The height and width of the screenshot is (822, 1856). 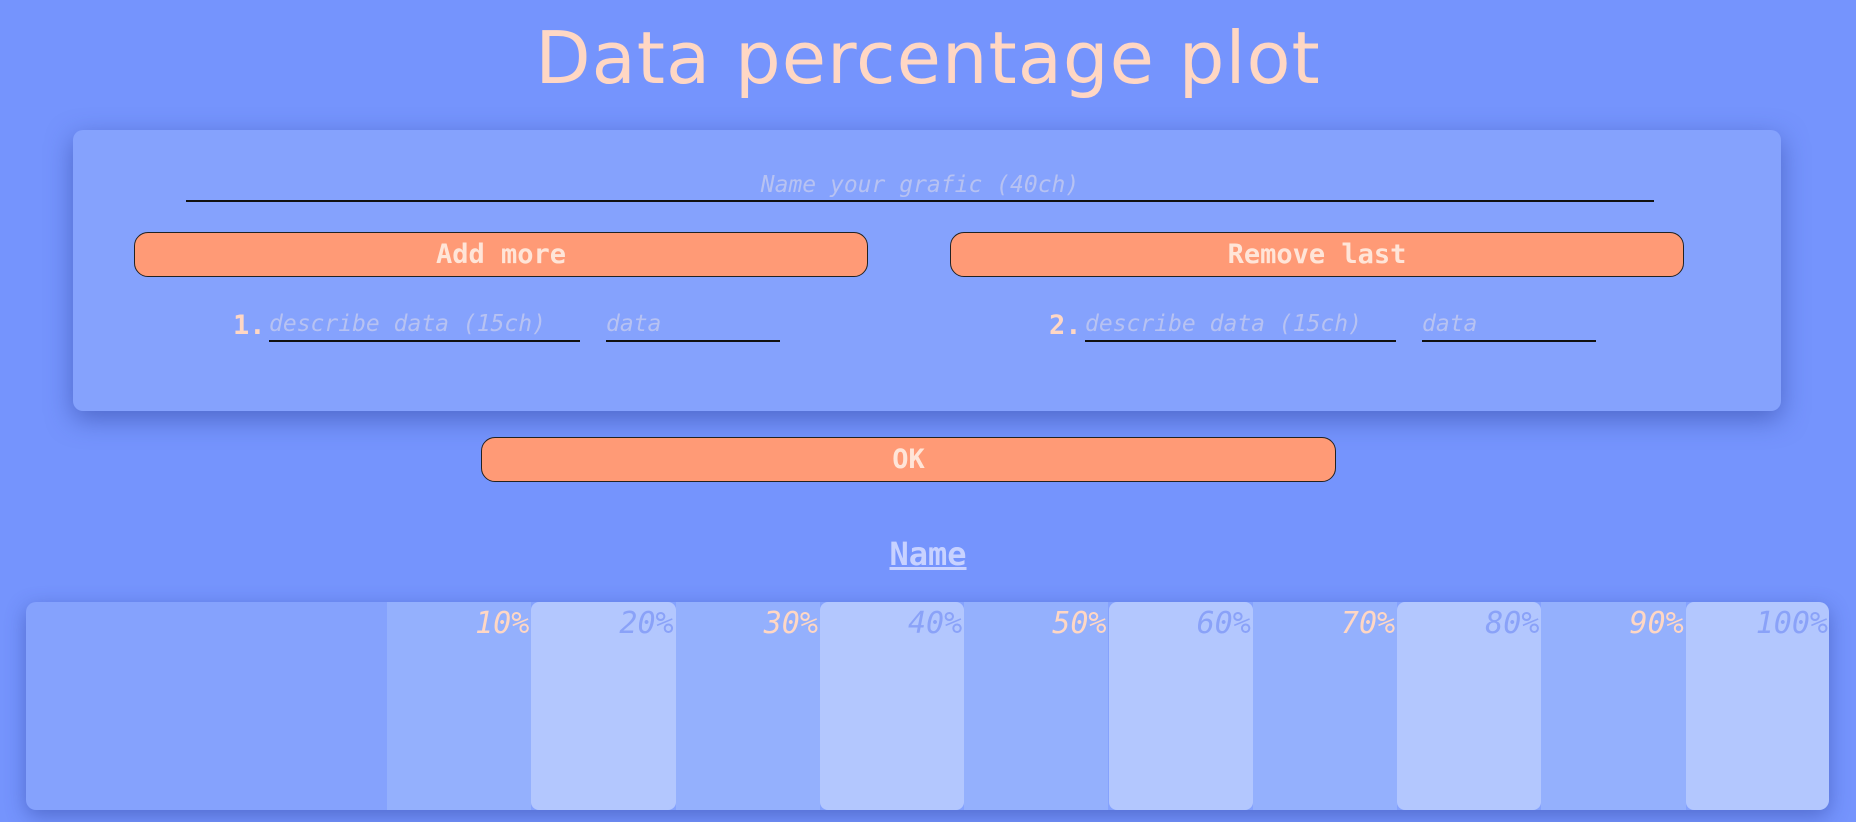 What do you see at coordinates (1223, 623) in the screenshot?
I see `percentage-label: 60%` at bounding box center [1223, 623].